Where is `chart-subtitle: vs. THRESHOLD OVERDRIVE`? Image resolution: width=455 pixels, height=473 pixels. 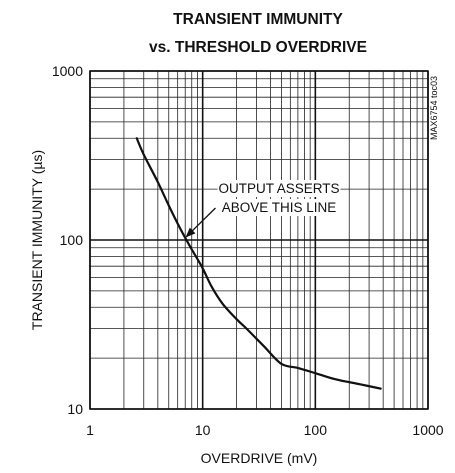
chart-subtitle: vs. THRESHOLD OVERDRIVE is located at coordinates (258, 47).